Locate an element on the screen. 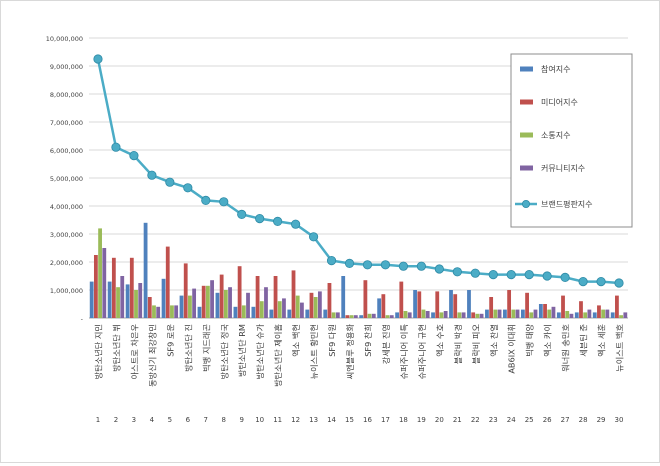  x-category-label: 엑소 카이 is located at coordinates (548, 340).